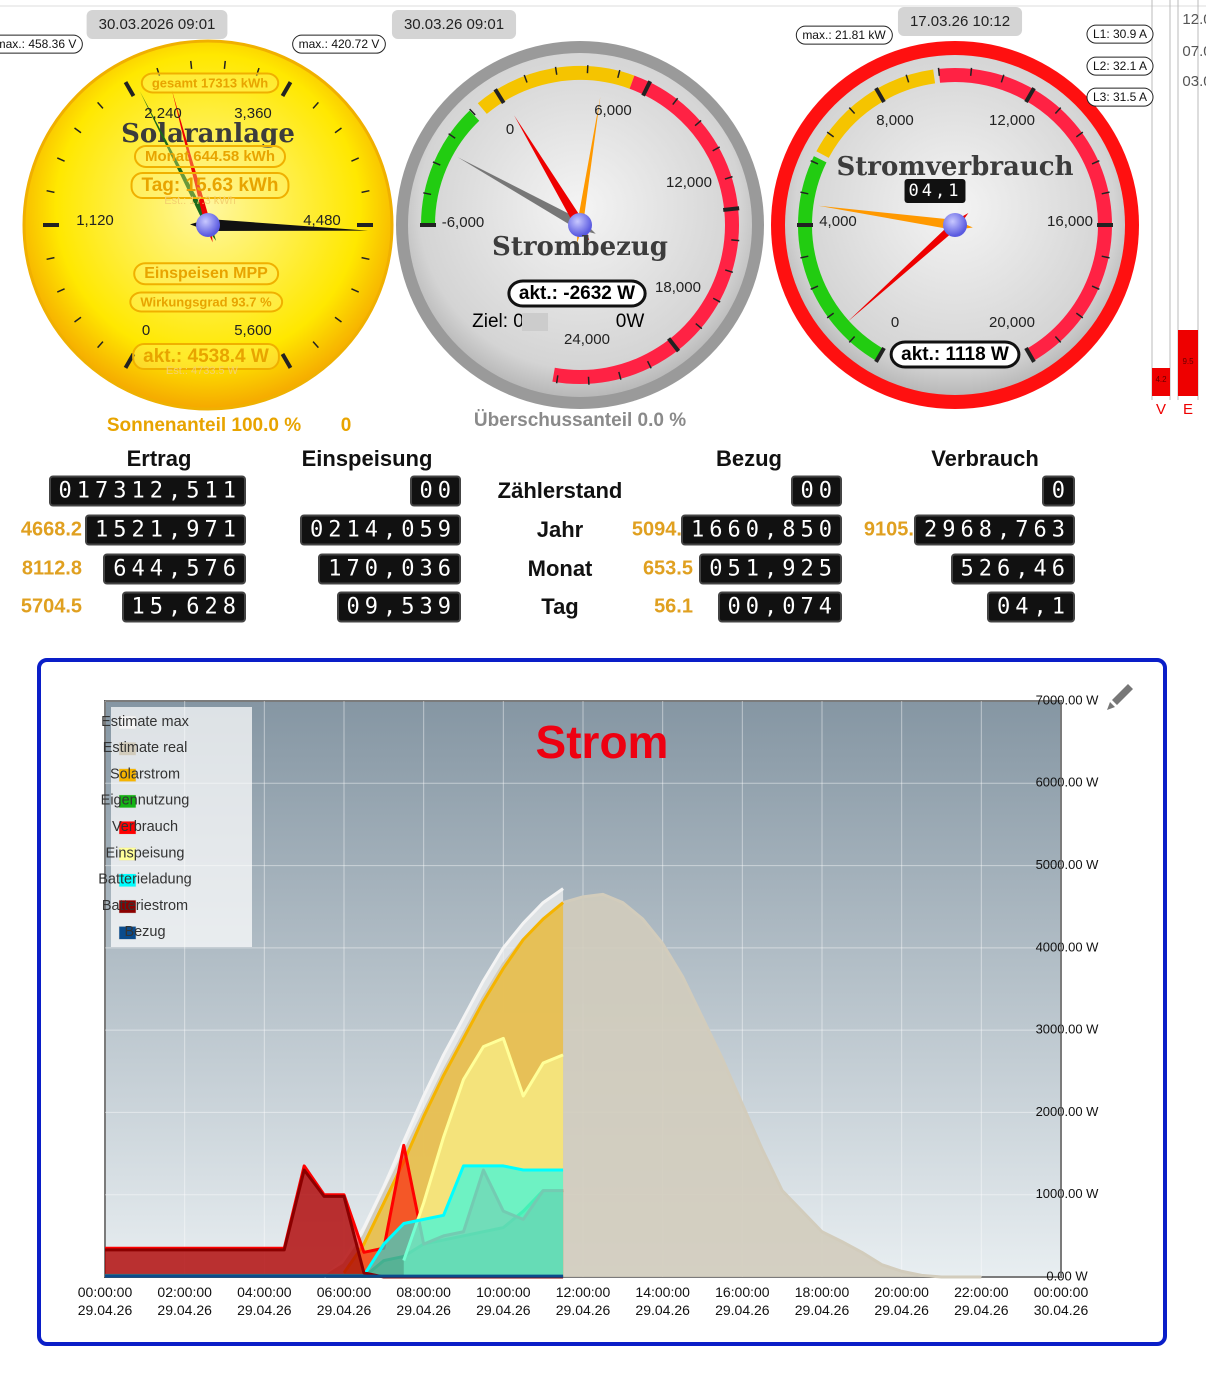  I want to click on footer: Sonnenanteil 100.0 %, so click(204, 425).